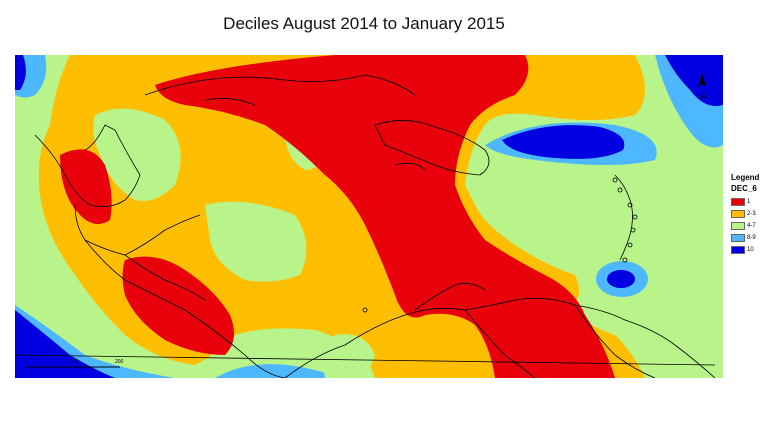  Describe the element at coordinates (749, 201) in the screenshot. I see `legend-label: 1` at that location.